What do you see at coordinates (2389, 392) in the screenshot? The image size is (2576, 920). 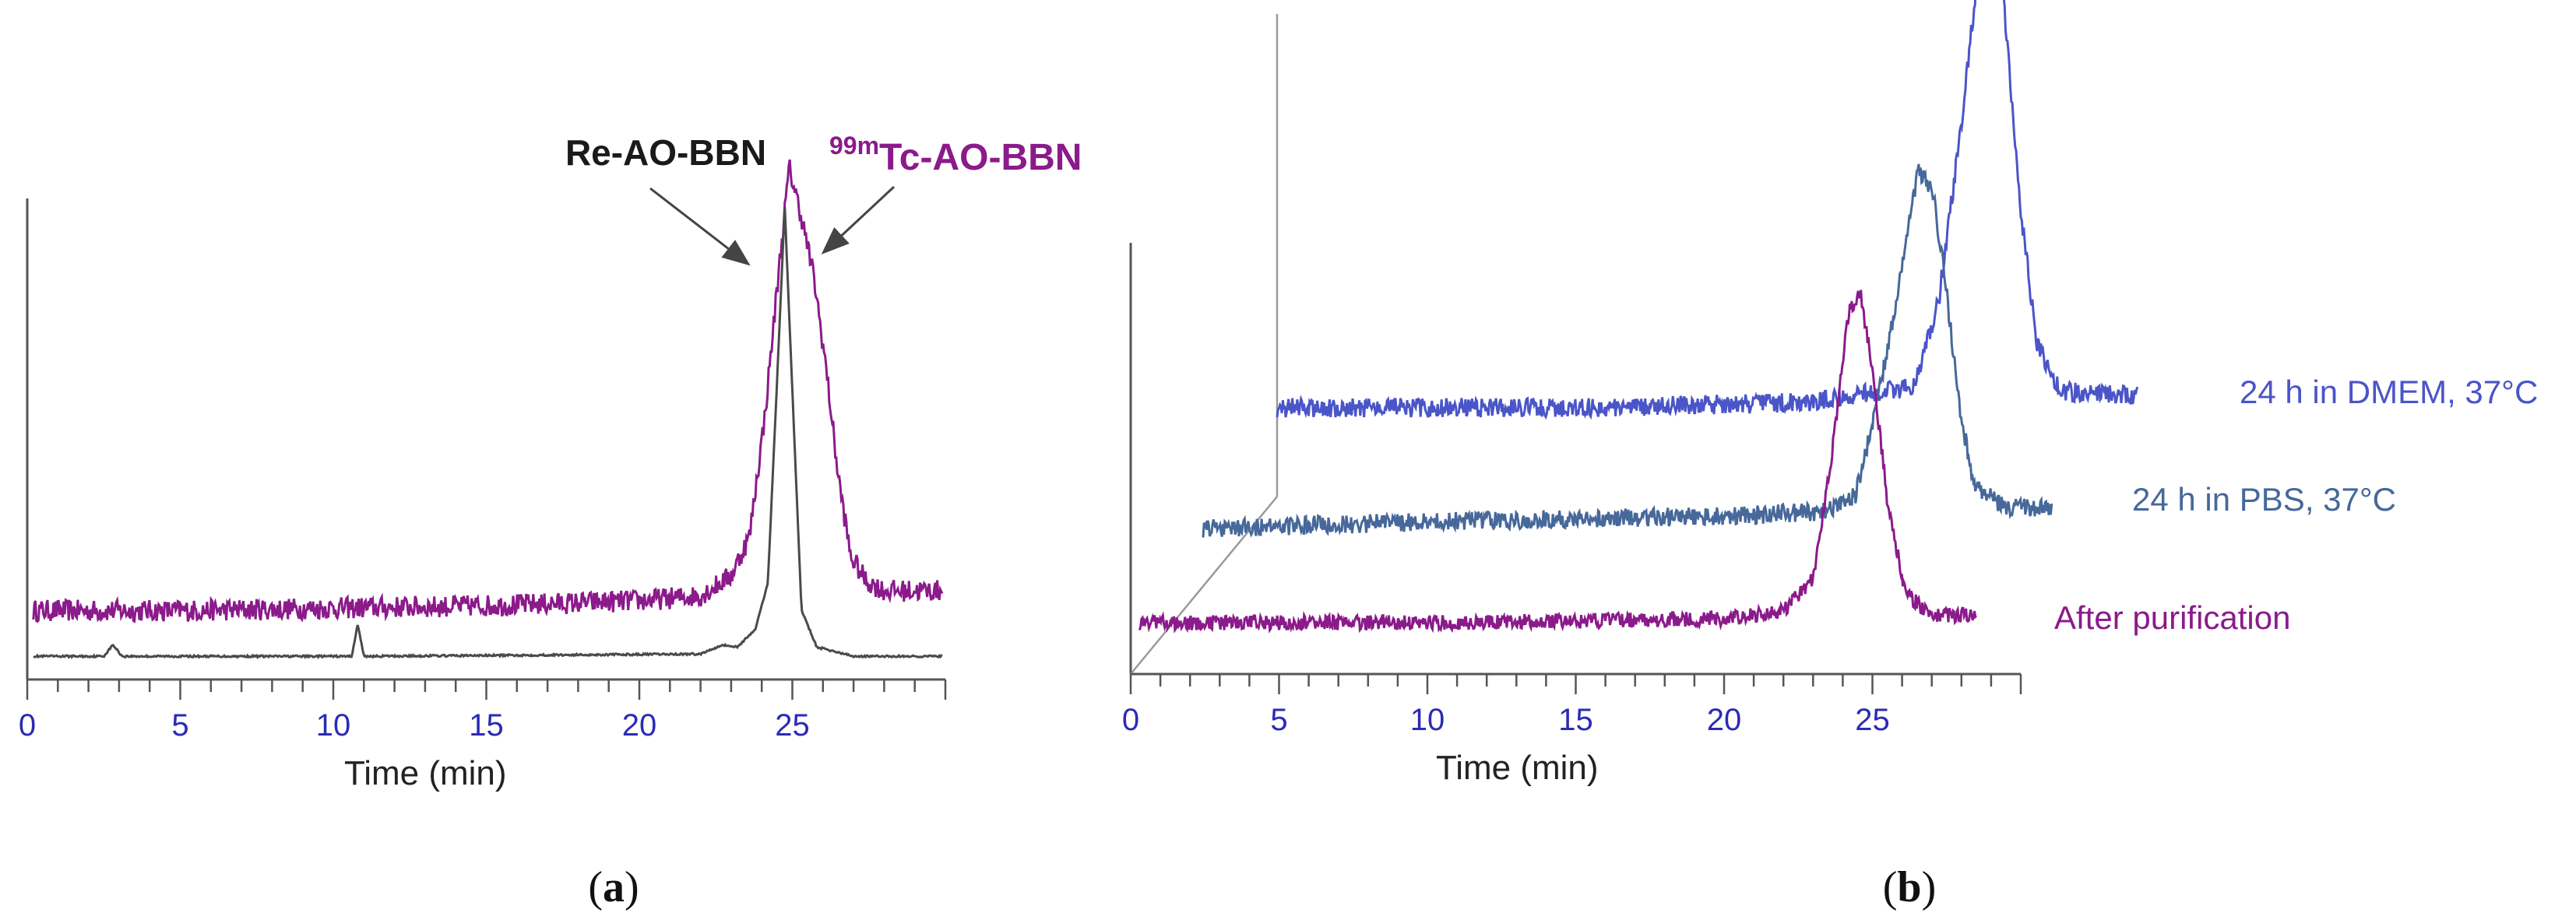 I see `series-label-dmem: 24 h in DMEM, 37°C` at bounding box center [2389, 392].